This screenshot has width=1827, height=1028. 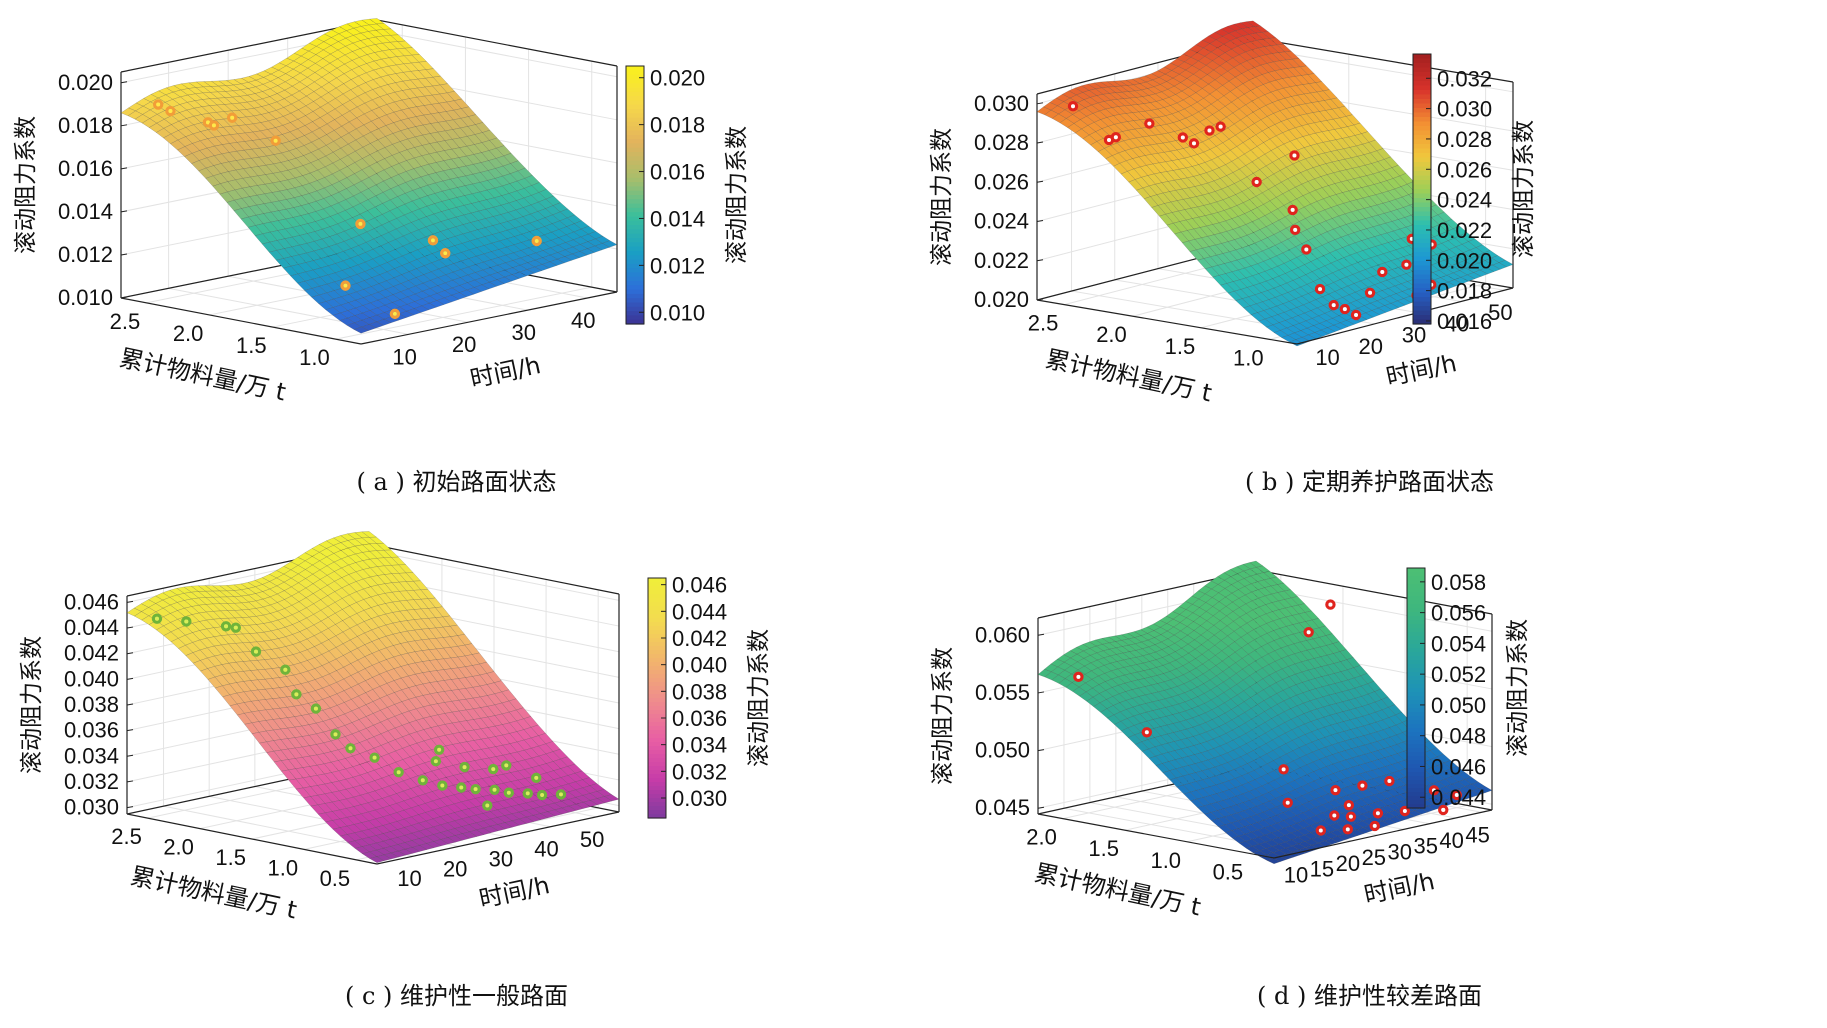 What do you see at coordinates (126, 836) in the screenshot?
I see `x-tick-label: 2.5` at bounding box center [126, 836].